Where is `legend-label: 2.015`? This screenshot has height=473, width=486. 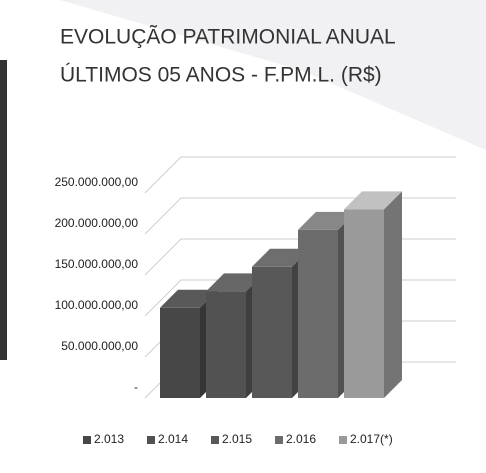
legend-label: 2.015 is located at coordinates (237, 439).